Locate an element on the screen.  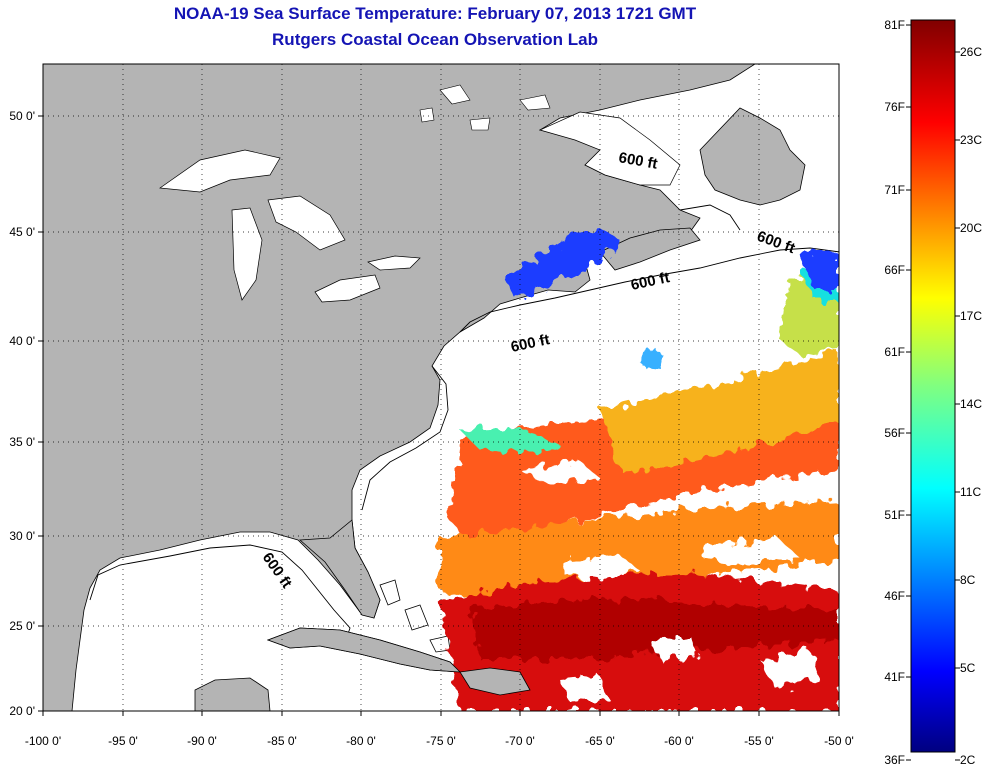
colorbar-f-label: 51F is located at coordinates (894, 515).